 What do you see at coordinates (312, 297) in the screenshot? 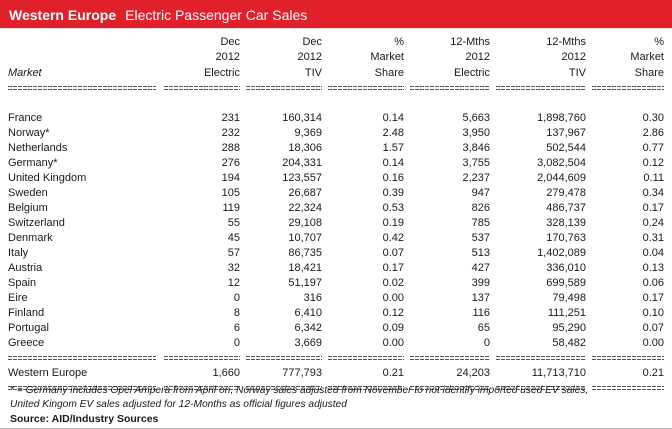
I see `value-cell: 316` at bounding box center [312, 297].